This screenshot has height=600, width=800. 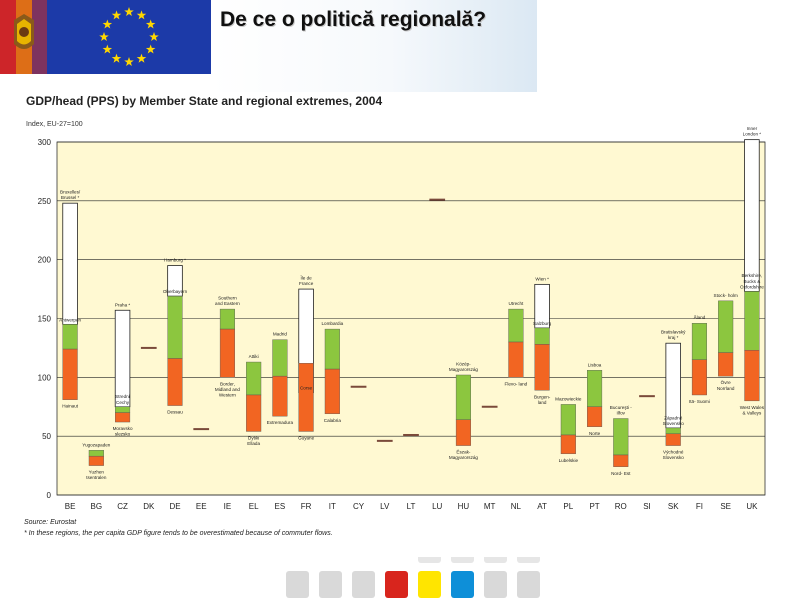 I want to click on x-tick-label: LU, so click(x=437, y=506).